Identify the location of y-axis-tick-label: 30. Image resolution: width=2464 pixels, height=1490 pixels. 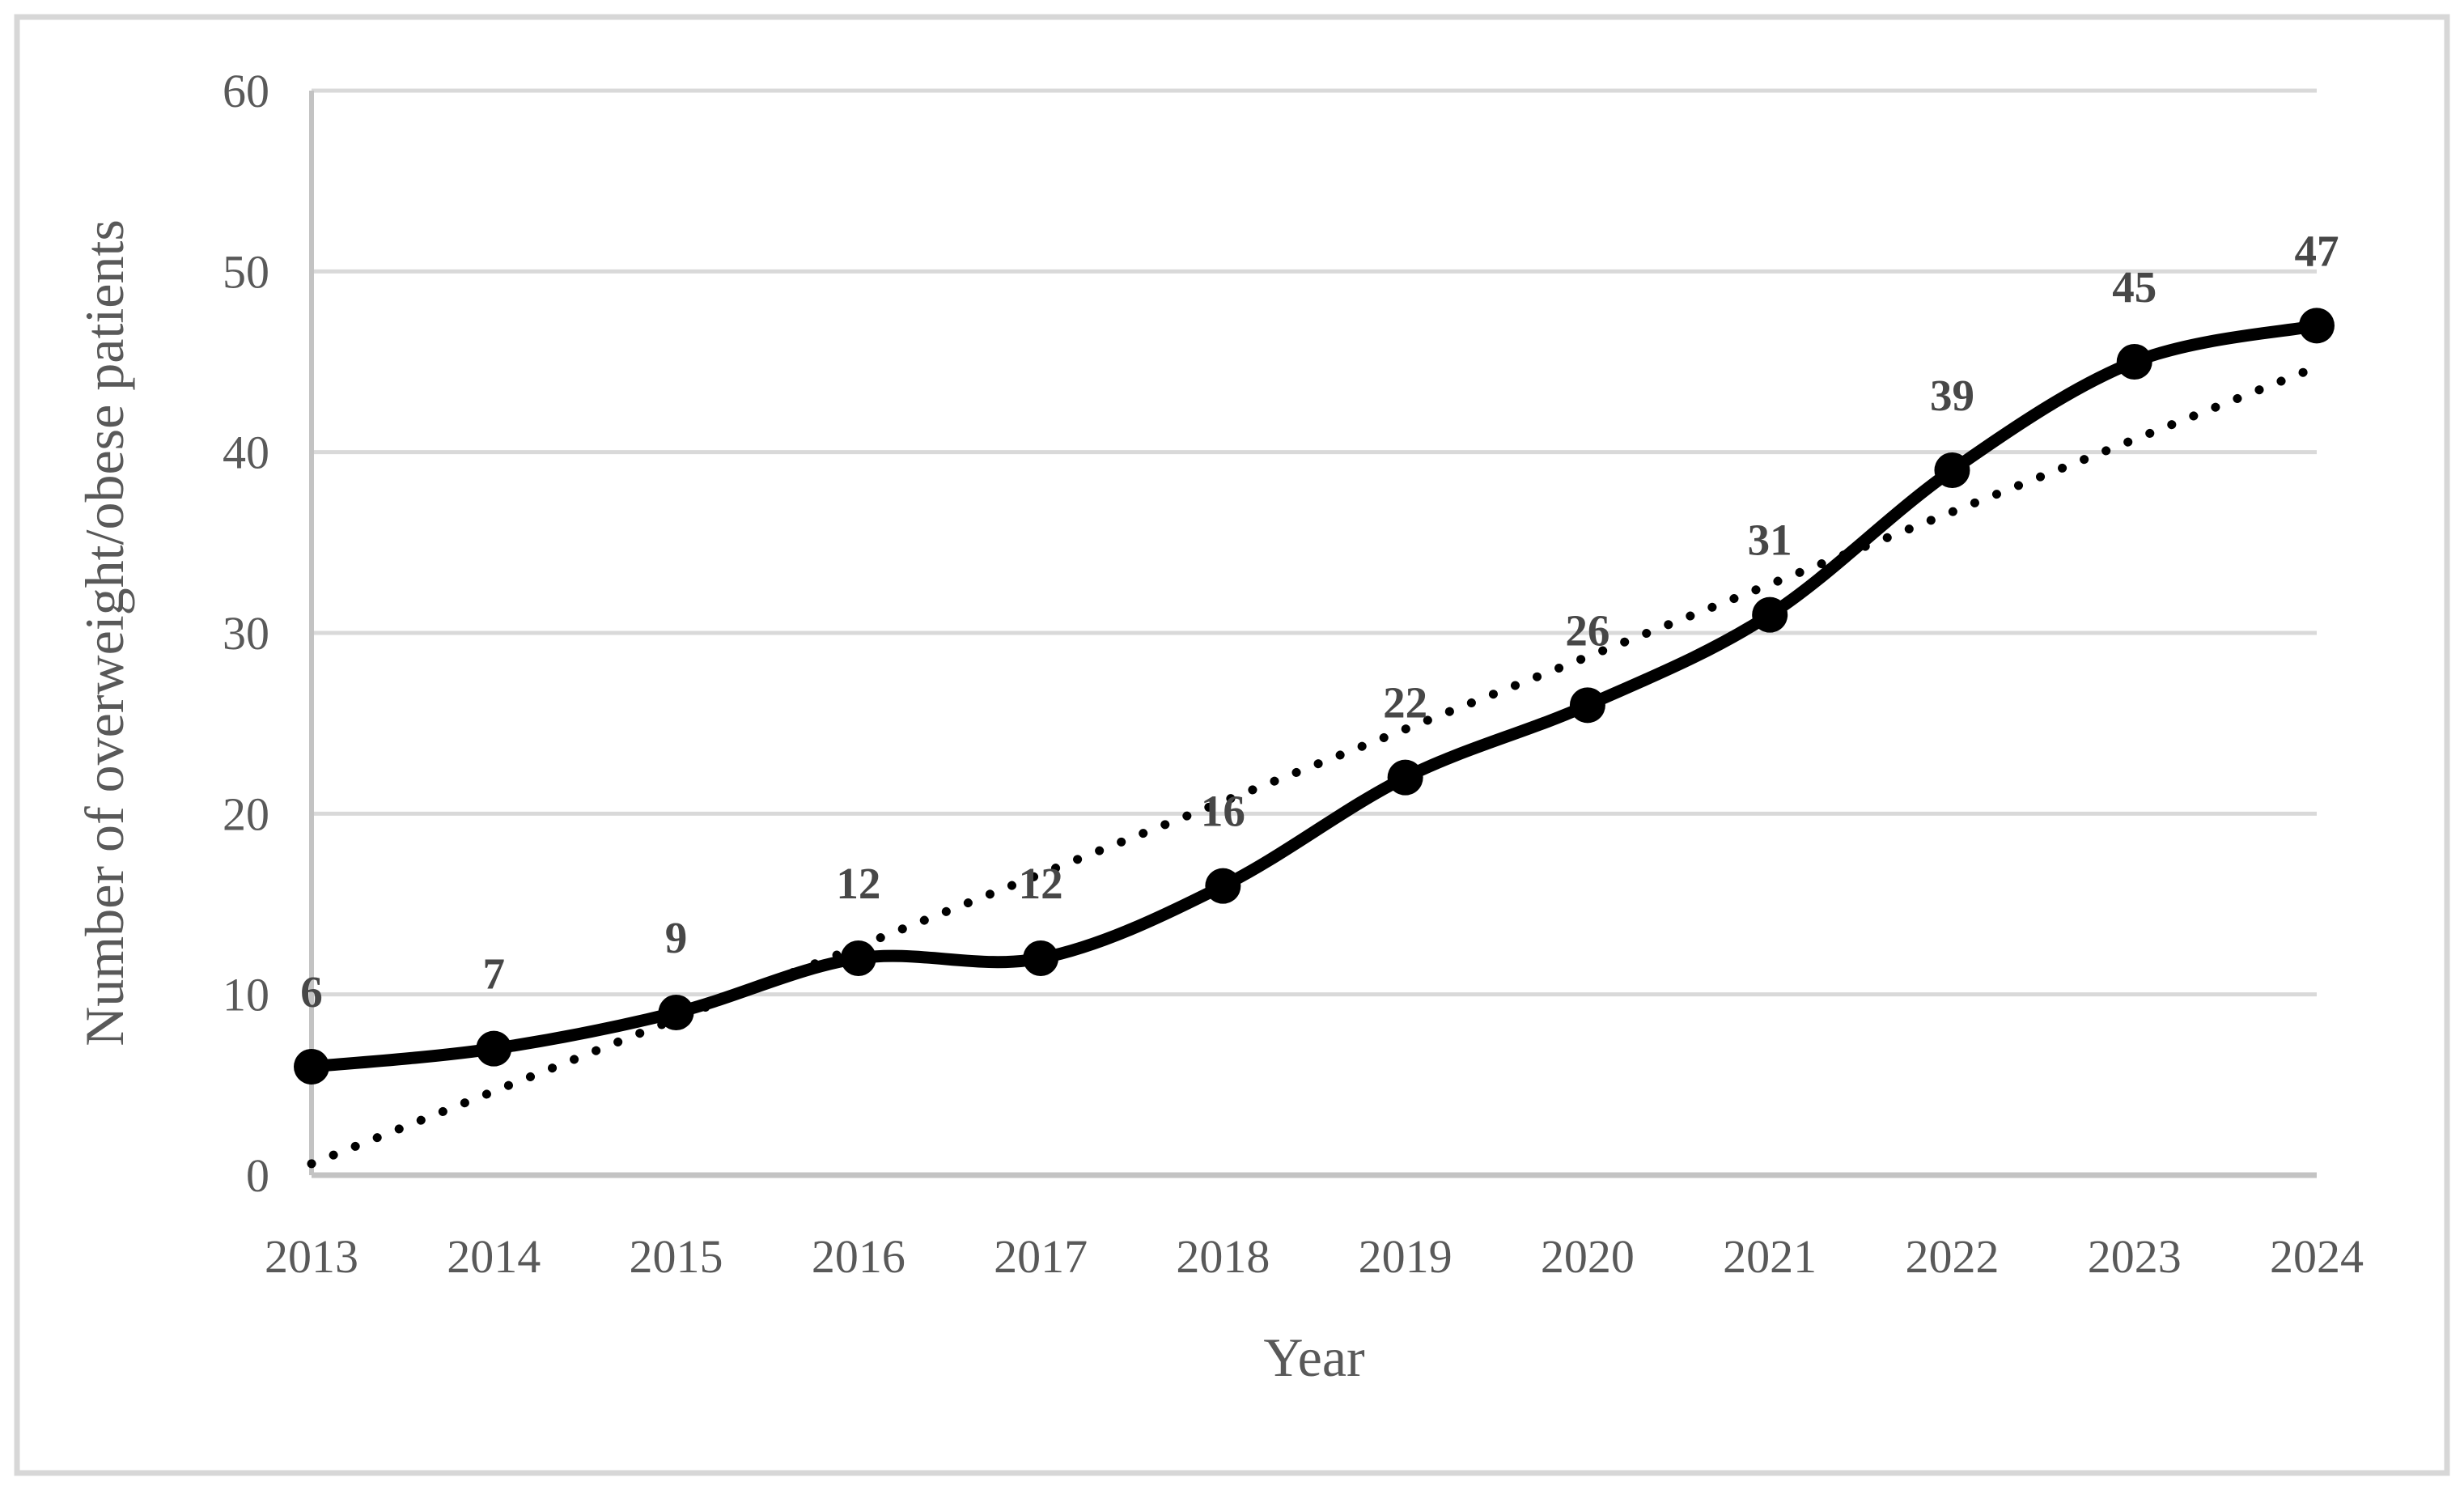
(246, 633).